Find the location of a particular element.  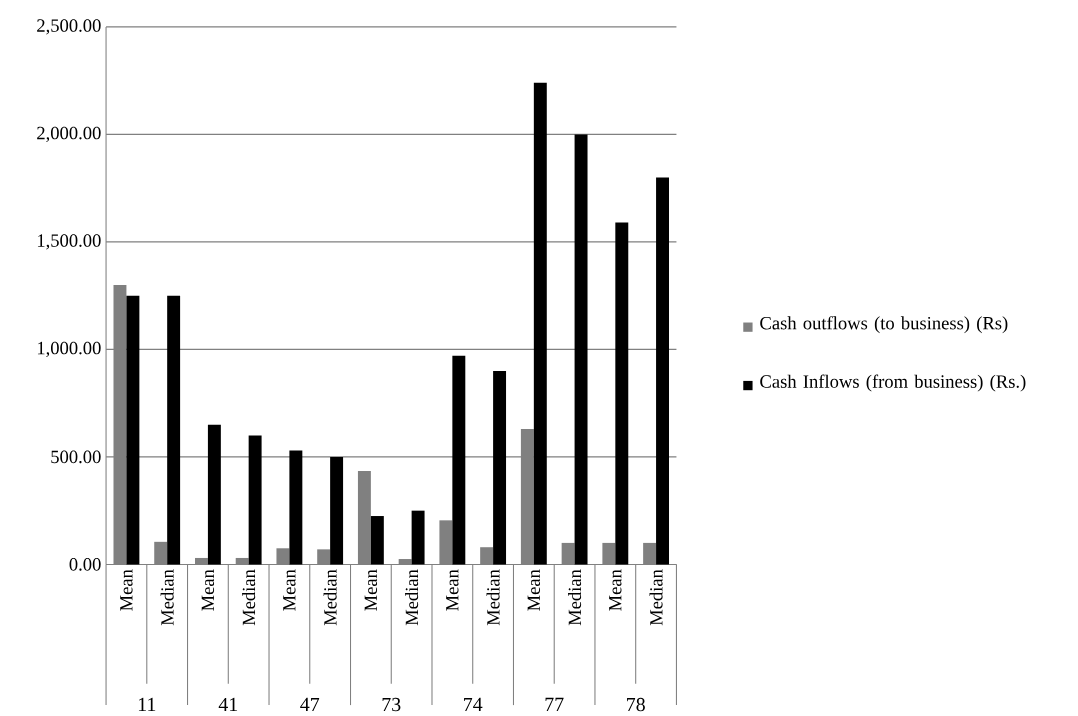

text: 74 is located at coordinates (473, 705).